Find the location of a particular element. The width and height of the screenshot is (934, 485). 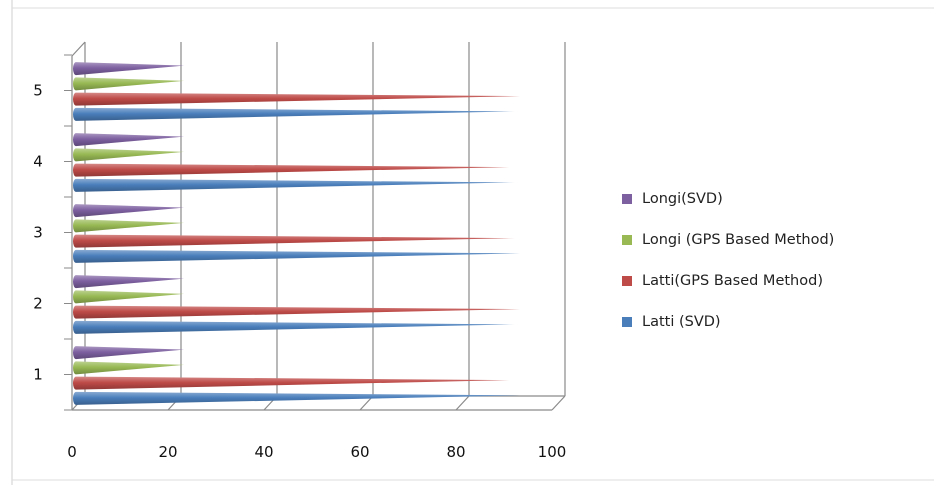

legend-label: Longi(SVD) is located at coordinates (682, 198).